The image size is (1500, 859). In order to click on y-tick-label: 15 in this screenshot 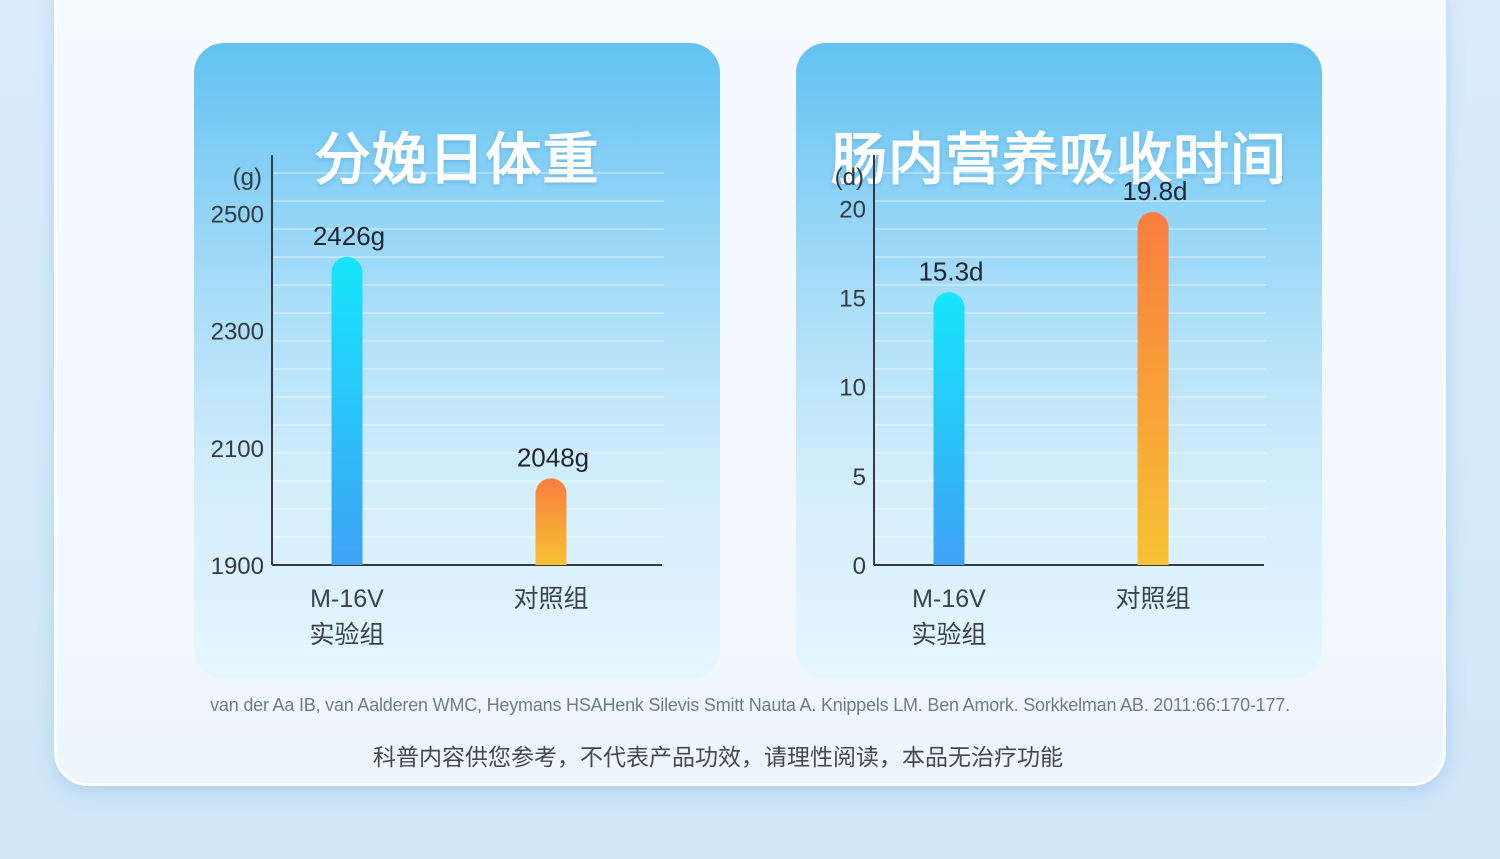, I will do `click(852, 299)`.